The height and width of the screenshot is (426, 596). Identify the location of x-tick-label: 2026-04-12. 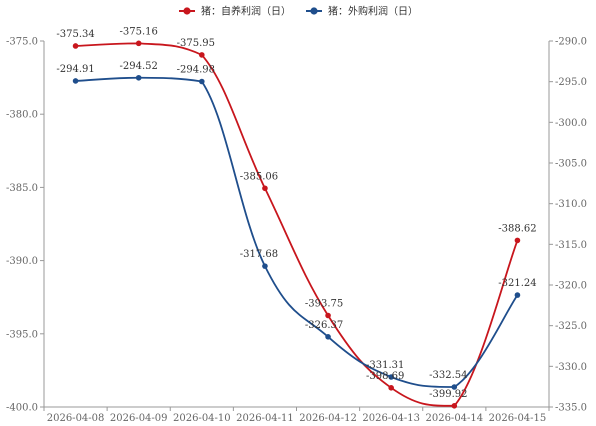
(328, 418).